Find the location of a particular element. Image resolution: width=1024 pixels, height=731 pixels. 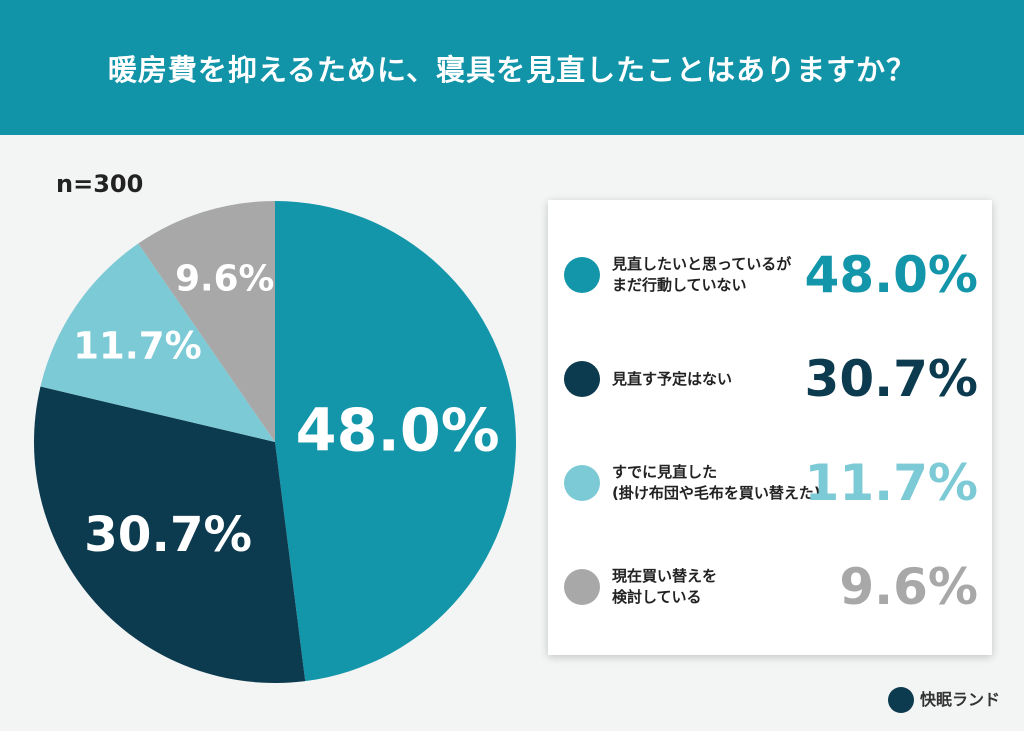

slice-label: 11.7% is located at coordinates (137, 345).